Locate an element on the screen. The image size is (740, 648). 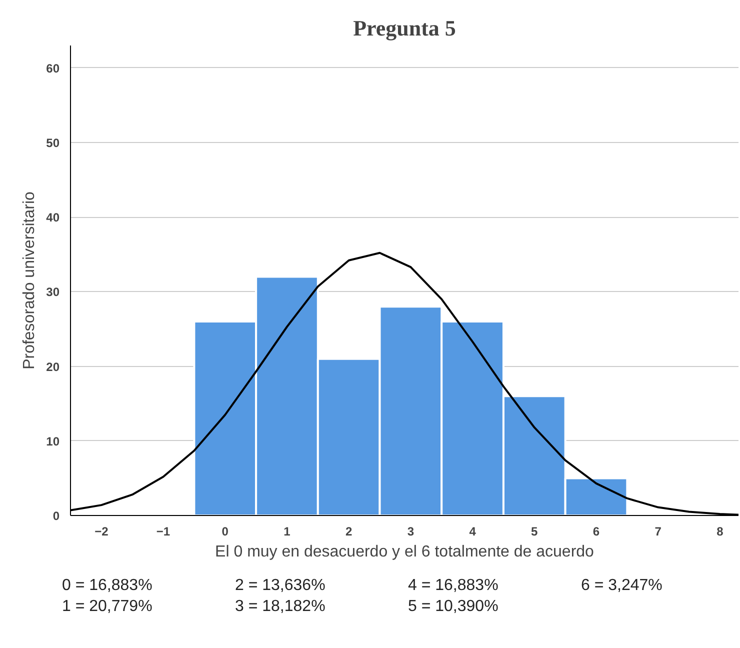
text: 1 = 20,779% is located at coordinates (107, 607).